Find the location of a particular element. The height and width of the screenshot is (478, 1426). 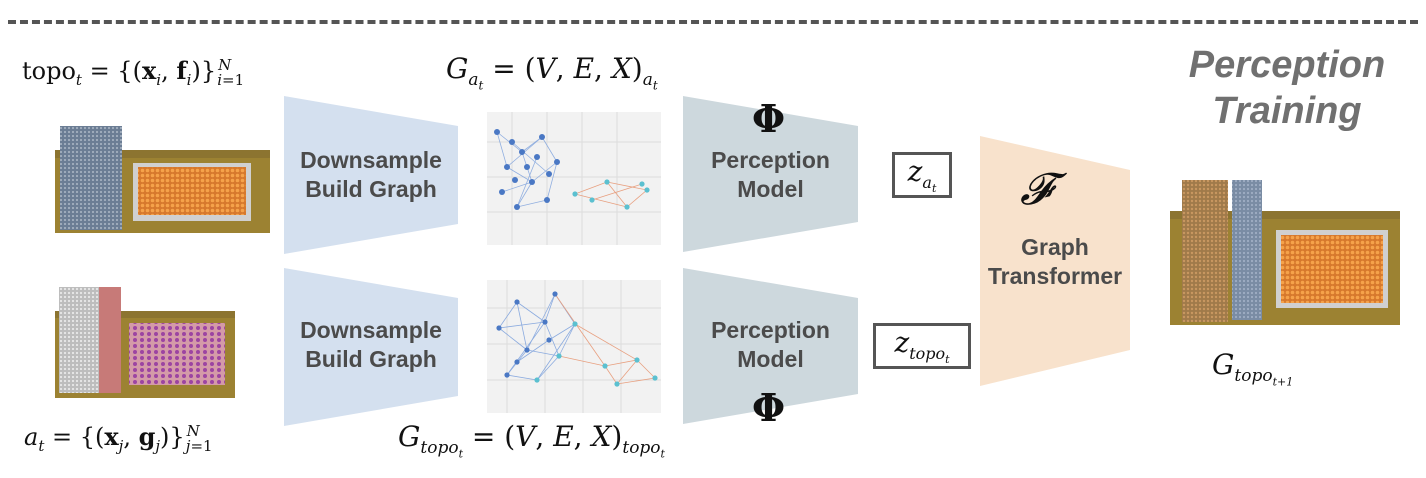

topo-label: topo is located at coordinates (49, 71).